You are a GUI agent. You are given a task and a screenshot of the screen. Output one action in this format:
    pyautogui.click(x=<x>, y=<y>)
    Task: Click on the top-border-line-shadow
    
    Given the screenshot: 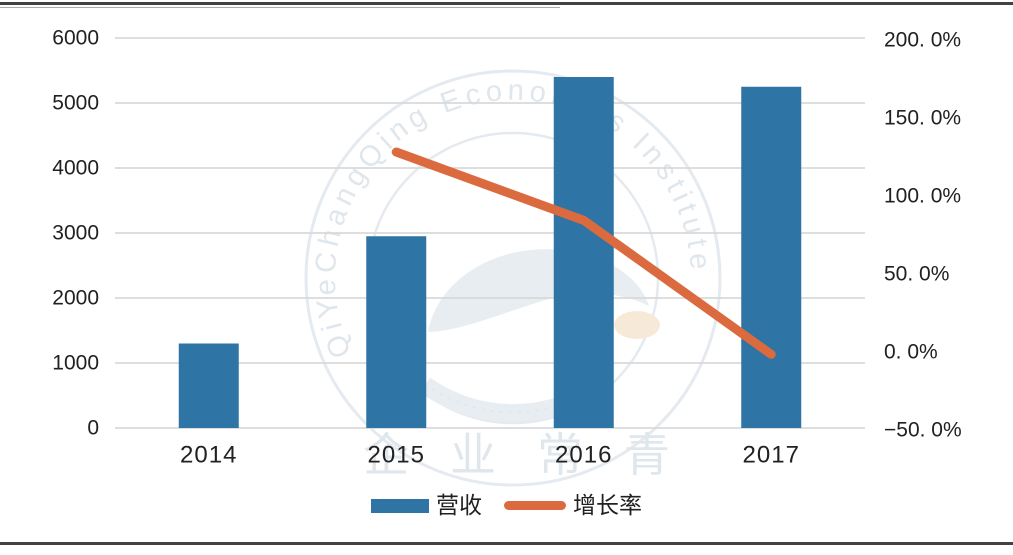 What is the action you would take?
    pyautogui.click(x=280, y=7)
    